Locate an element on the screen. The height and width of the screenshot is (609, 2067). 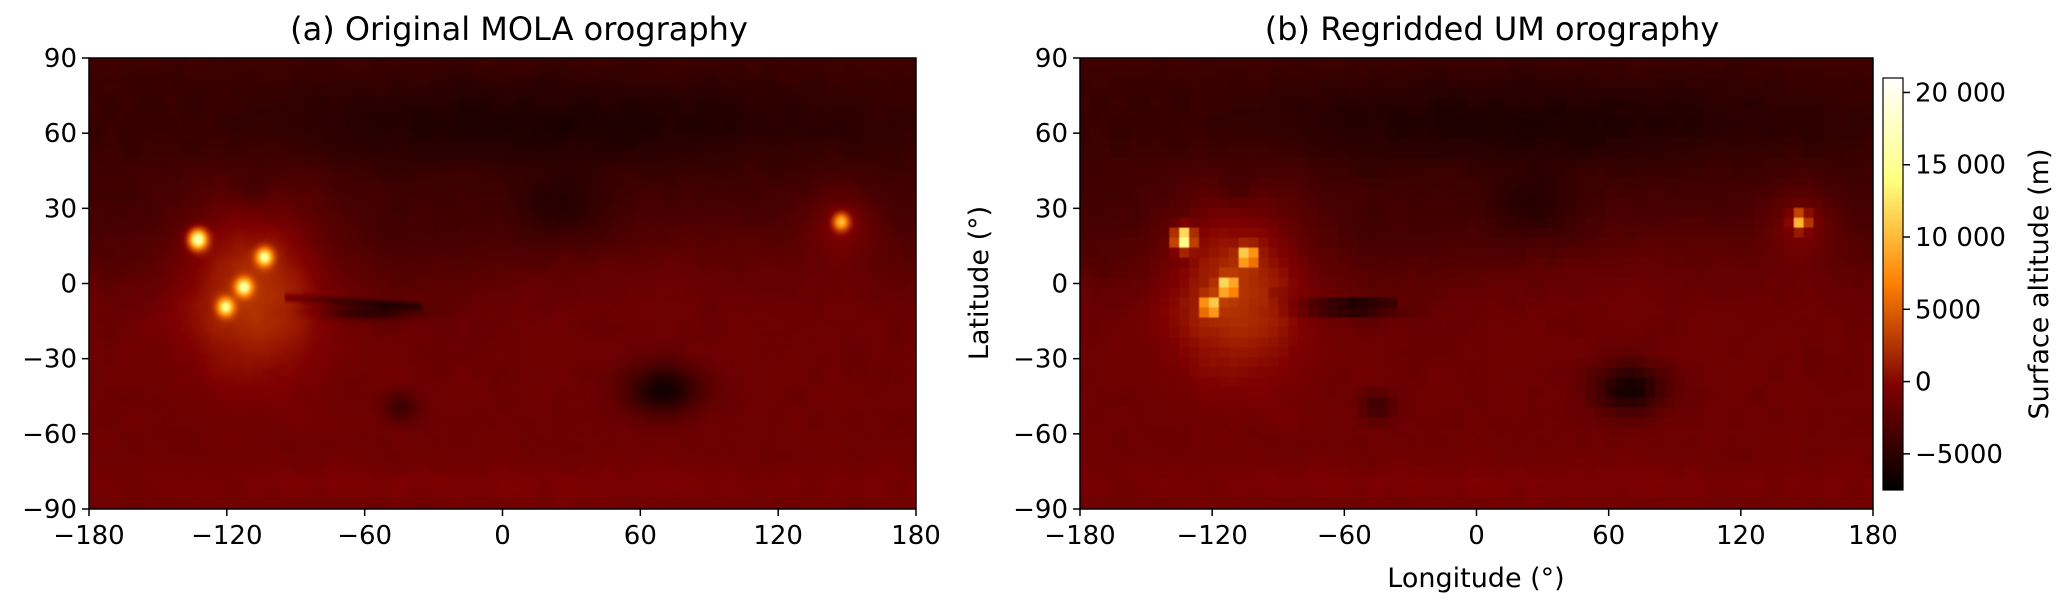
panel-b-y-tick-label: 30 is located at coordinates (1051, 209).